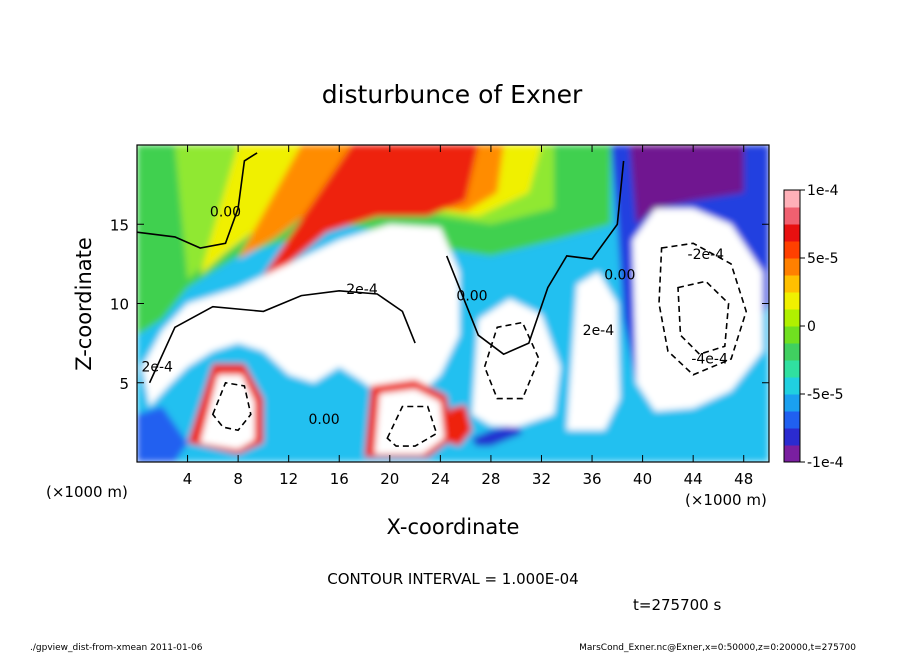 The image size is (904, 654). What do you see at coordinates (823, 191) in the screenshot?
I see `colorbar-tick-label-0: 1e-4` at bounding box center [823, 191].